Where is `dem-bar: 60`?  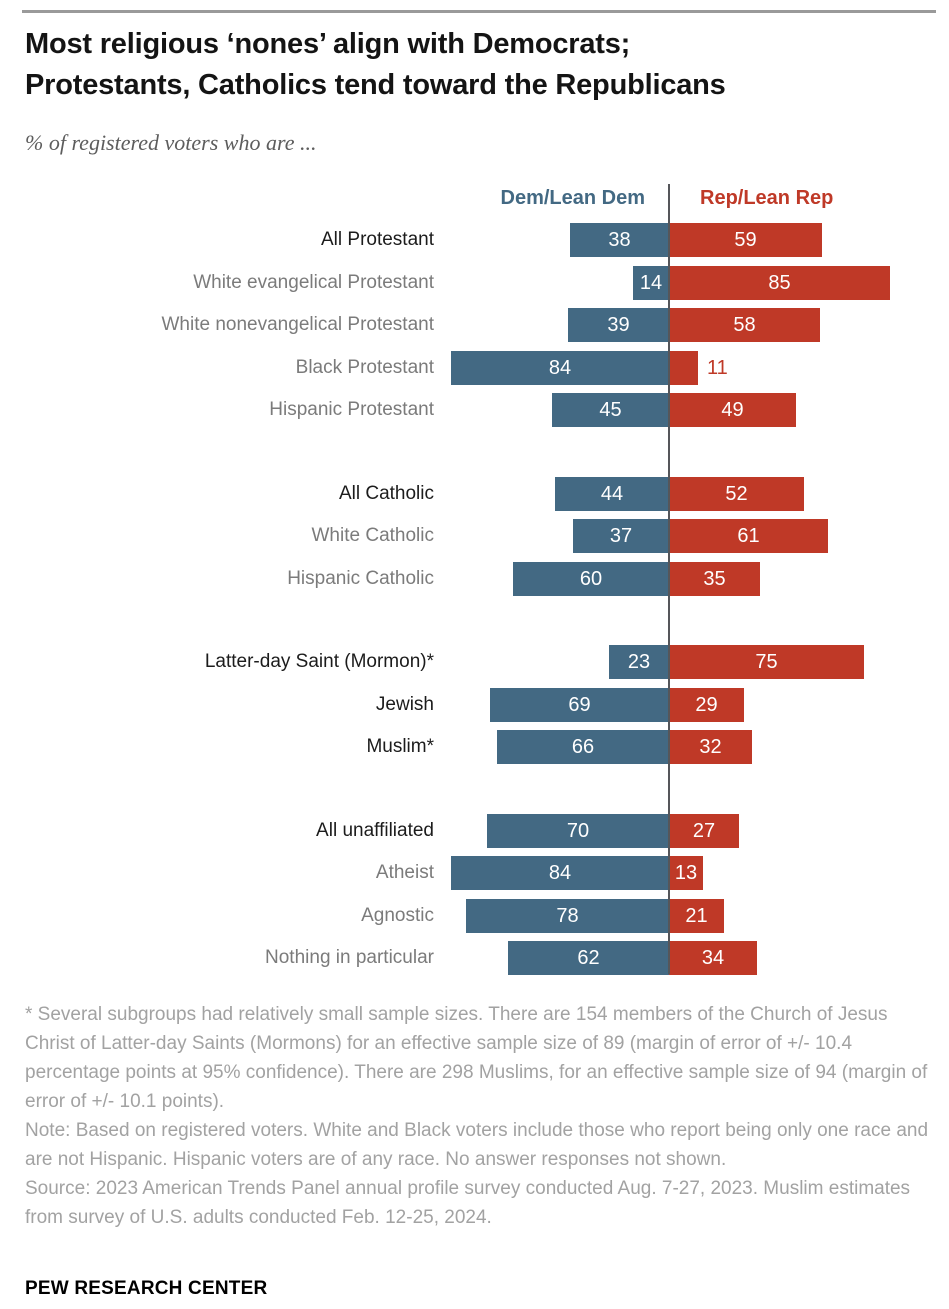
dem-bar: 60 is located at coordinates (591, 579).